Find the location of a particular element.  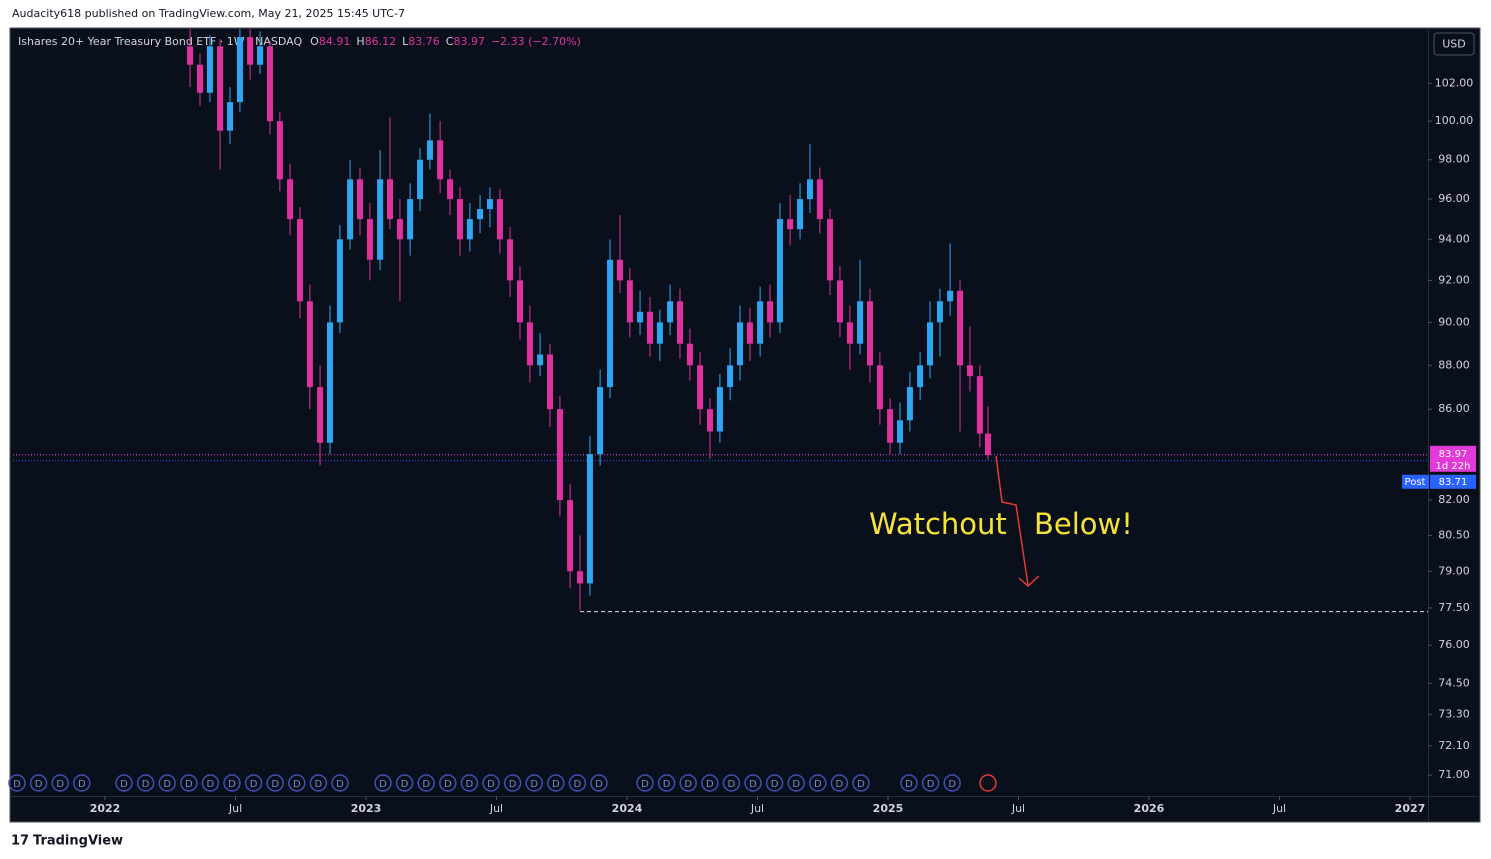

x-tick-label: 2025 is located at coordinates (888, 808).